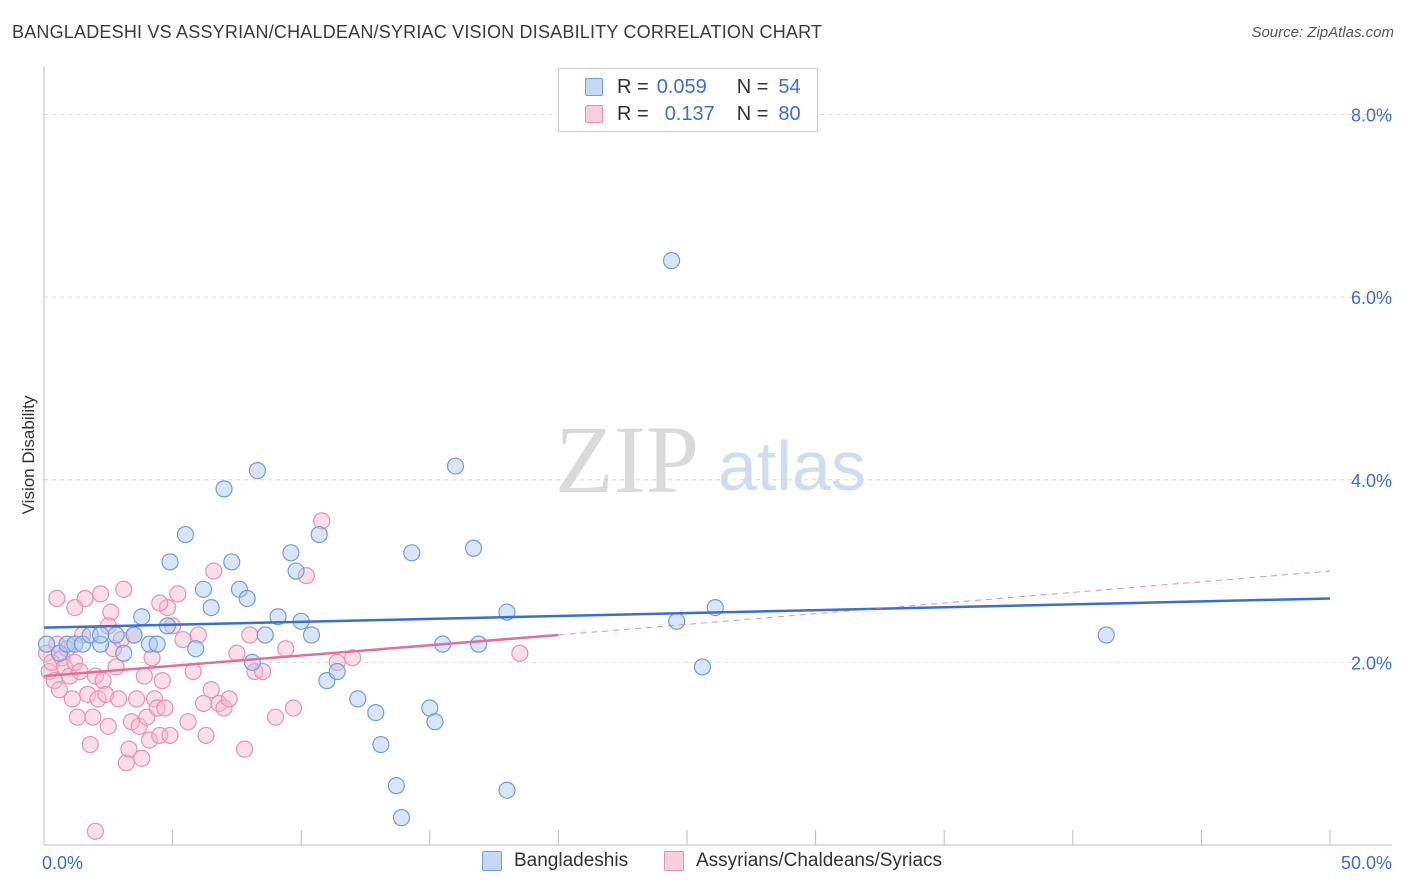 Image resolution: width=1406 pixels, height=892 pixels. Describe the element at coordinates (674, 861) in the screenshot. I see `bottom-legend-swatch-pink` at that location.